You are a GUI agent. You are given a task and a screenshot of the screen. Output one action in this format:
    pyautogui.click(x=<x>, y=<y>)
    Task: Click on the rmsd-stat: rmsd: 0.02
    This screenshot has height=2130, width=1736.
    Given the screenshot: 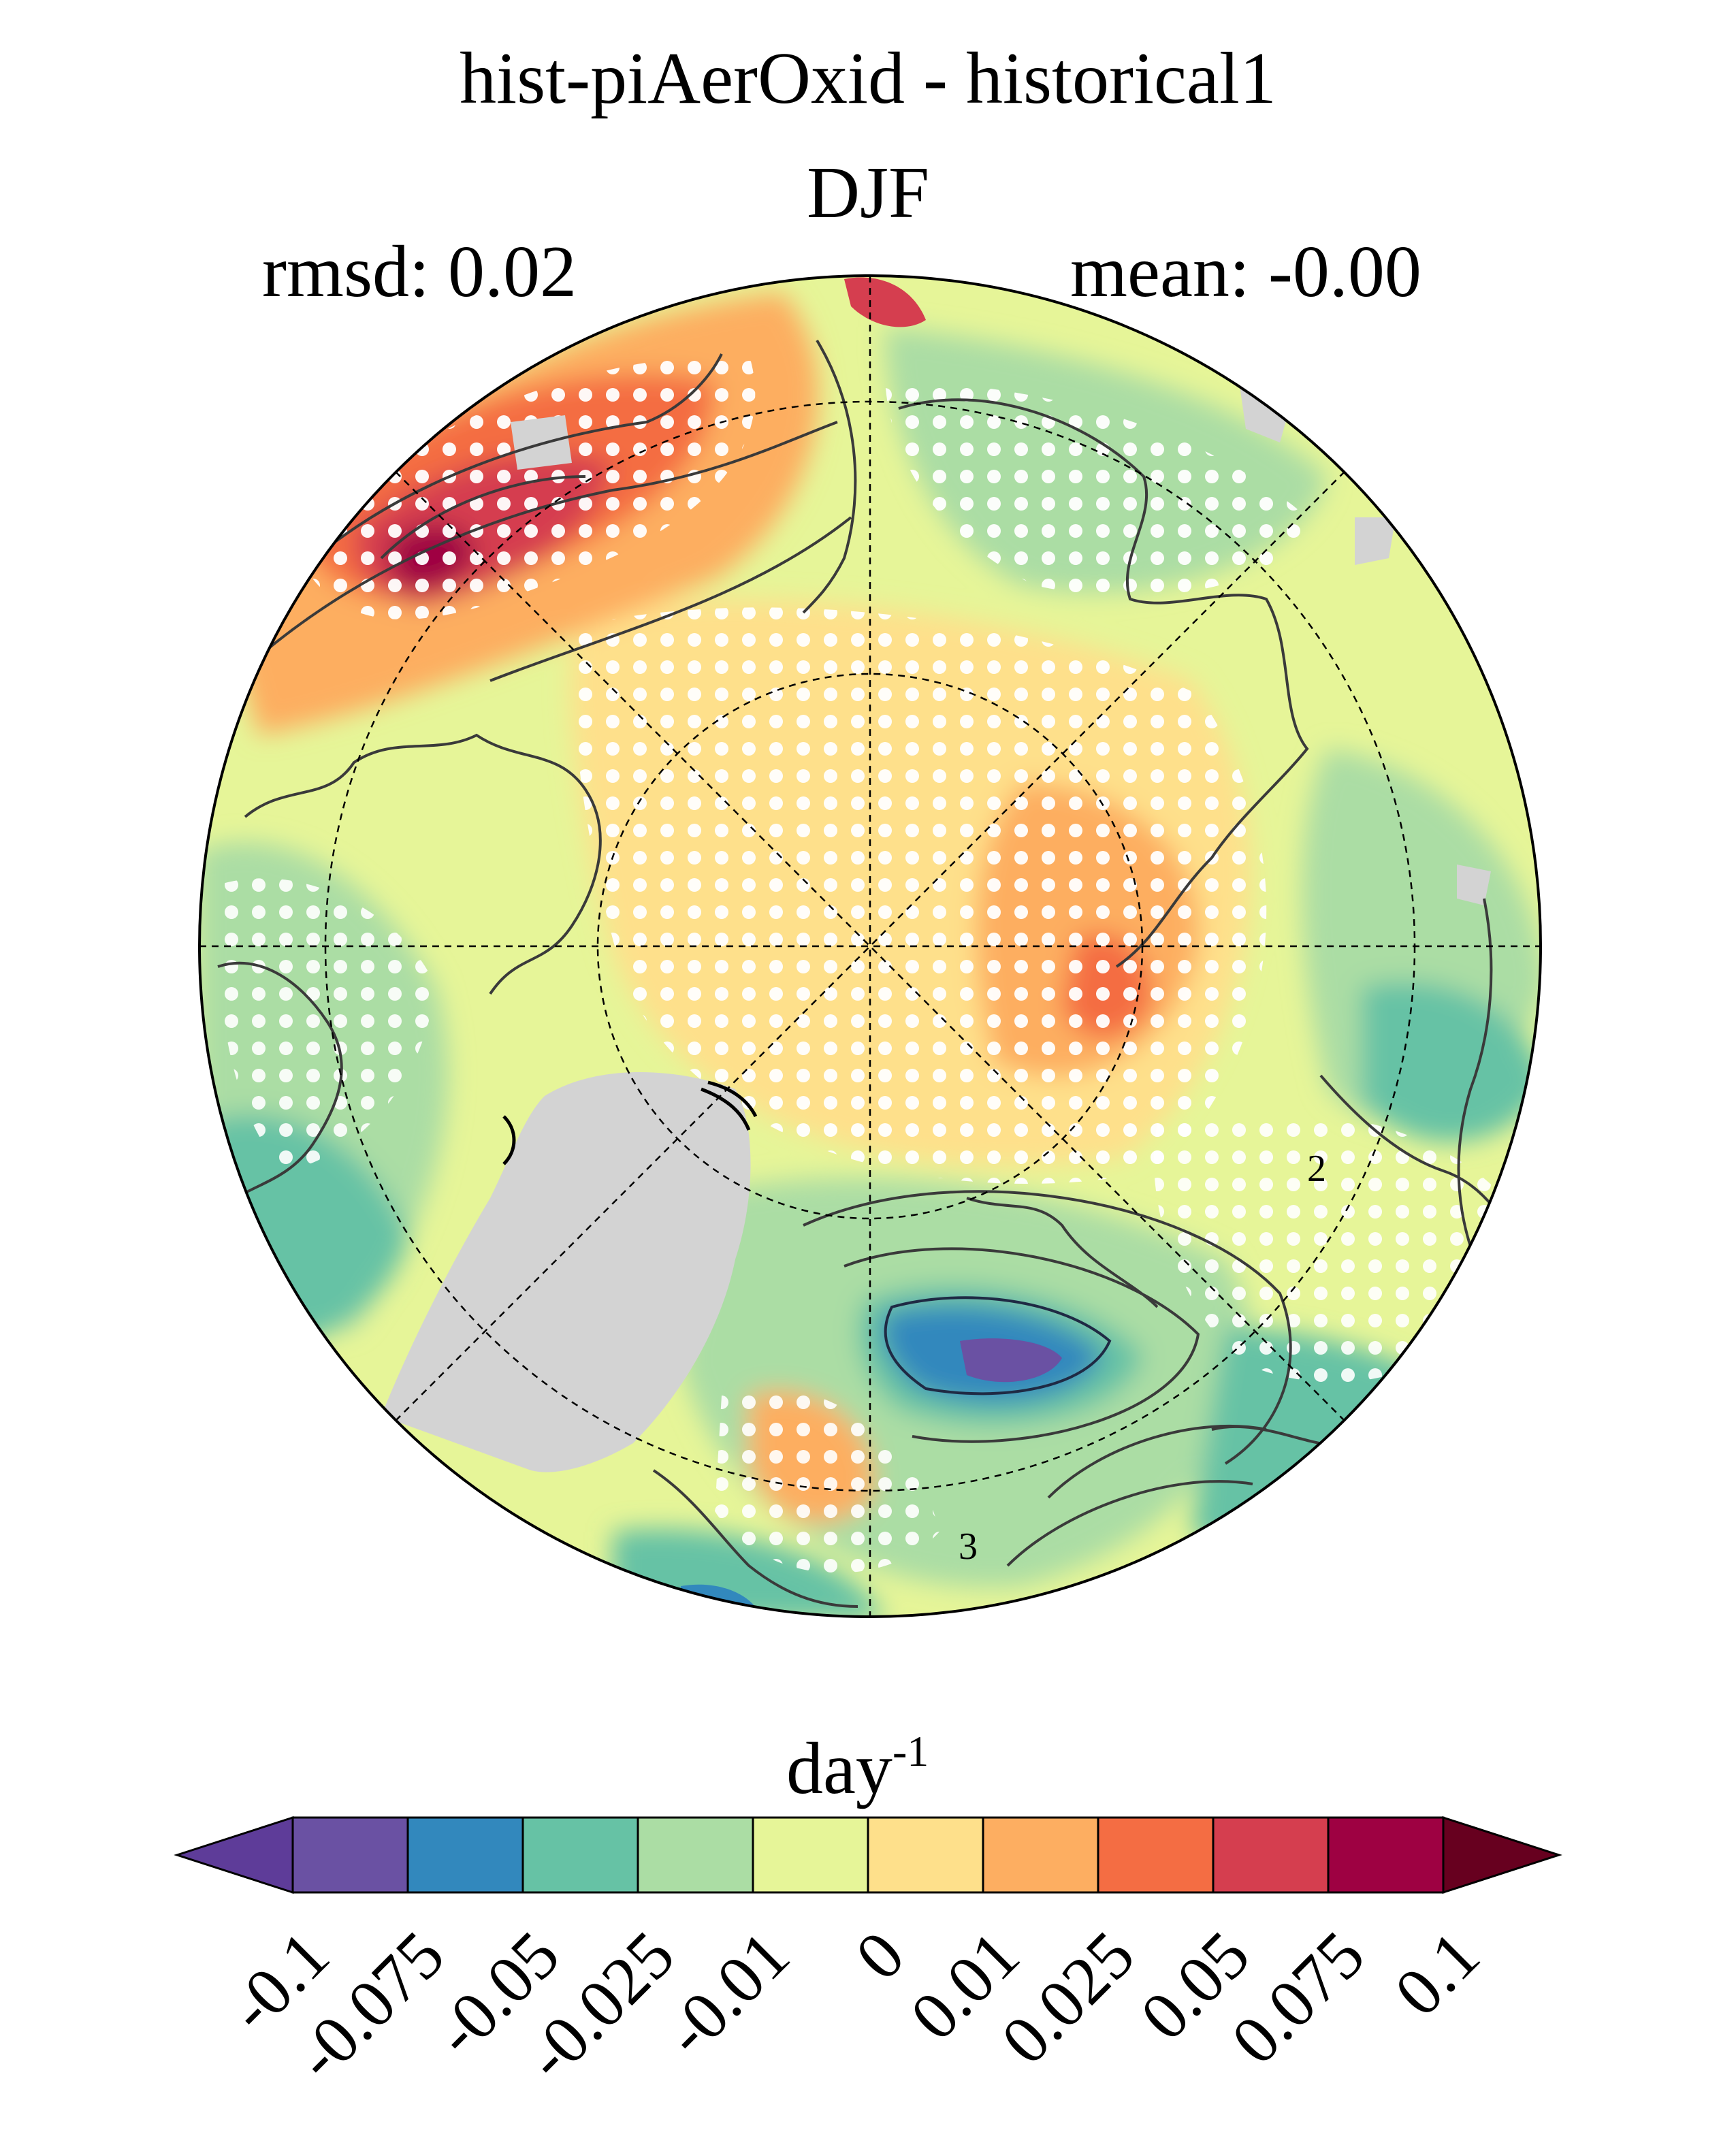 What is the action you would take?
    pyautogui.click(x=419, y=271)
    